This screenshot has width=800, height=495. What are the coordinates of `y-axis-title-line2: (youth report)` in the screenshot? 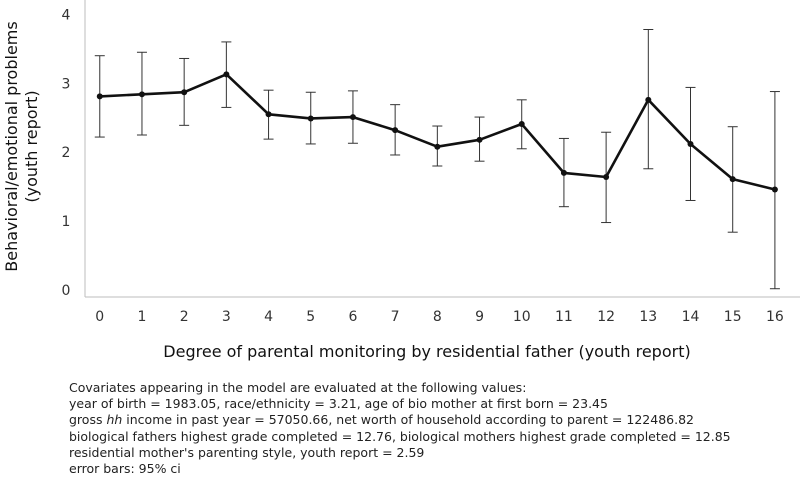 It's located at (31, 146).